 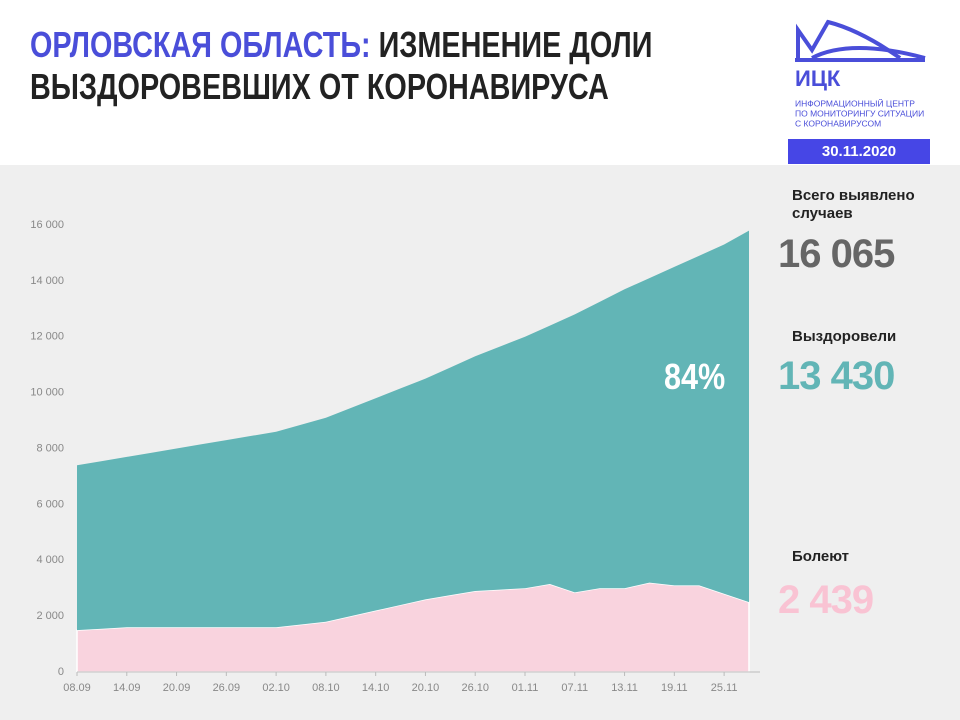 What do you see at coordinates (859, 113) in the screenshot?
I see `logo-line: ПО МОНИТОРИНГУ СИТУАЦИИ` at bounding box center [859, 113].